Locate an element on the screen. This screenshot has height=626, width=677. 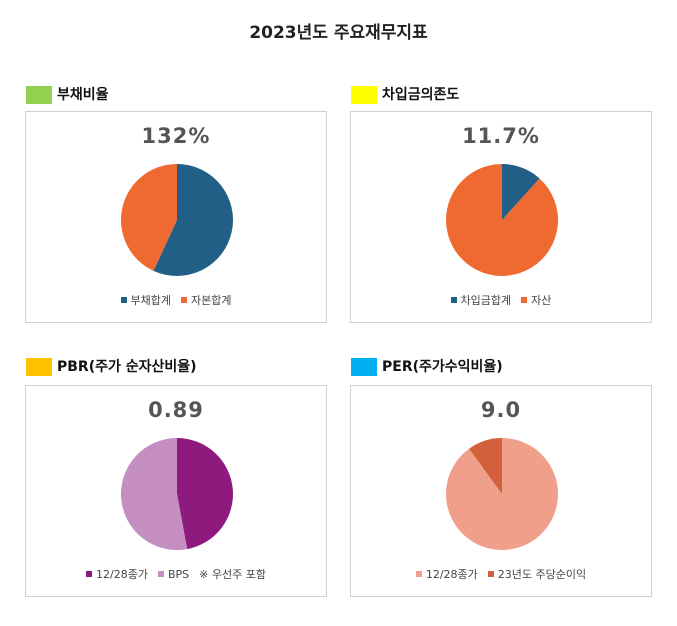
headline-value: 9.0 is located at coordinates (501, 410).